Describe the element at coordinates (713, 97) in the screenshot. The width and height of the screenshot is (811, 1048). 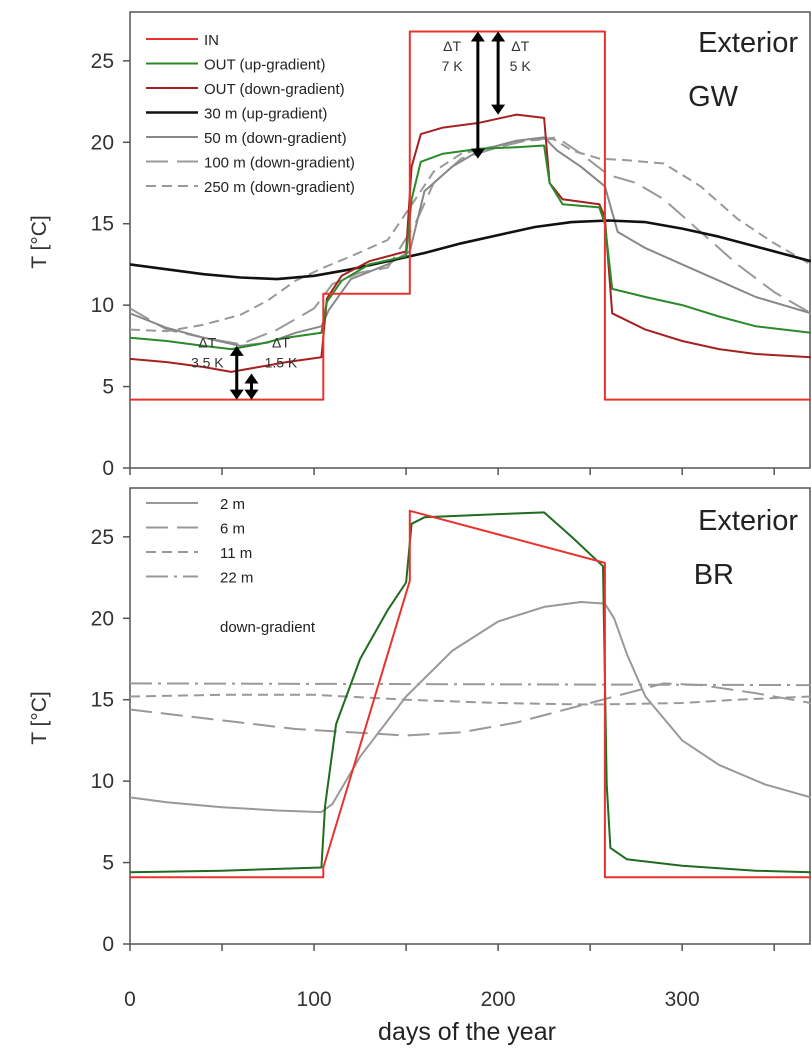
I see `panel-gw-label-line2: GW` at that location.